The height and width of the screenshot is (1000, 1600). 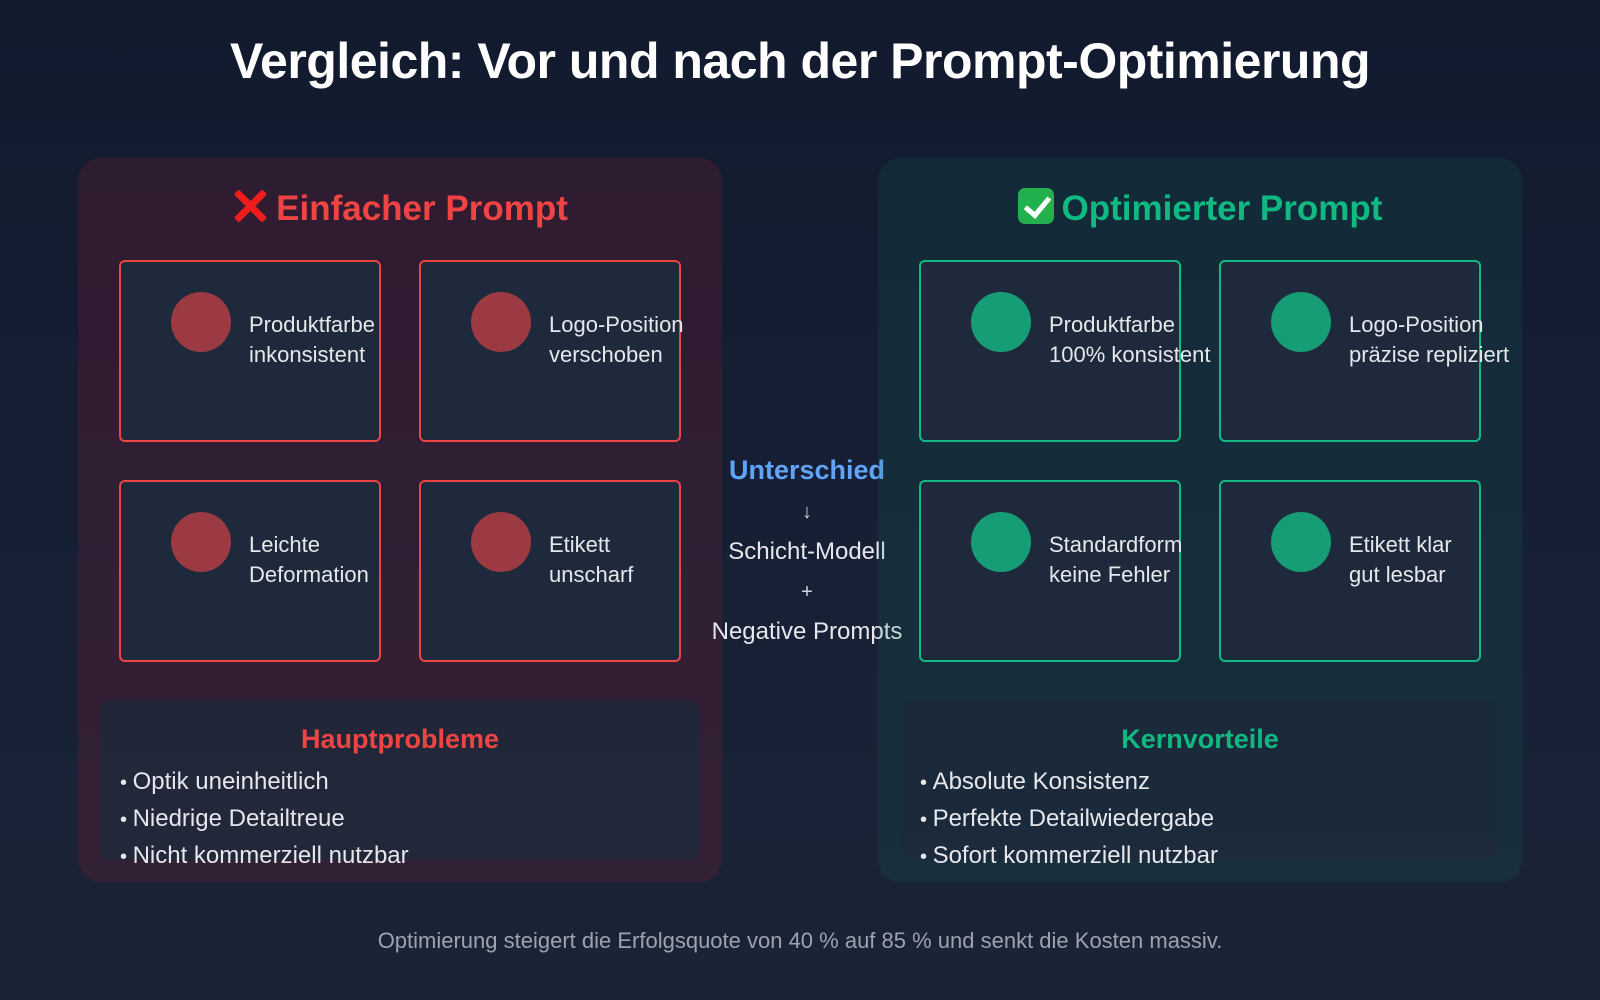 I want to click on card-detail: gut lesbar, so click(x=1397, y=574).